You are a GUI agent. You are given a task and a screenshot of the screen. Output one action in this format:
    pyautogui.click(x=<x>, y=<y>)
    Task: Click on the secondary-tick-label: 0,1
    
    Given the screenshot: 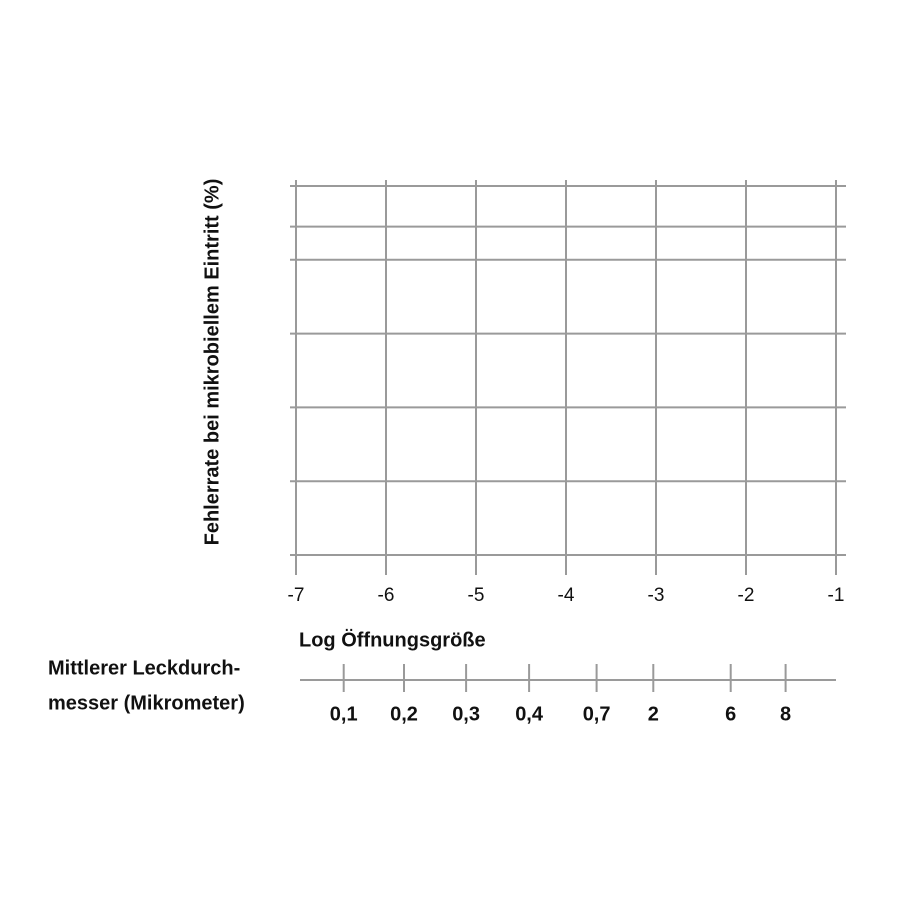 What is the action you would take?
    pyautogui.click(x=344, y=714)
    